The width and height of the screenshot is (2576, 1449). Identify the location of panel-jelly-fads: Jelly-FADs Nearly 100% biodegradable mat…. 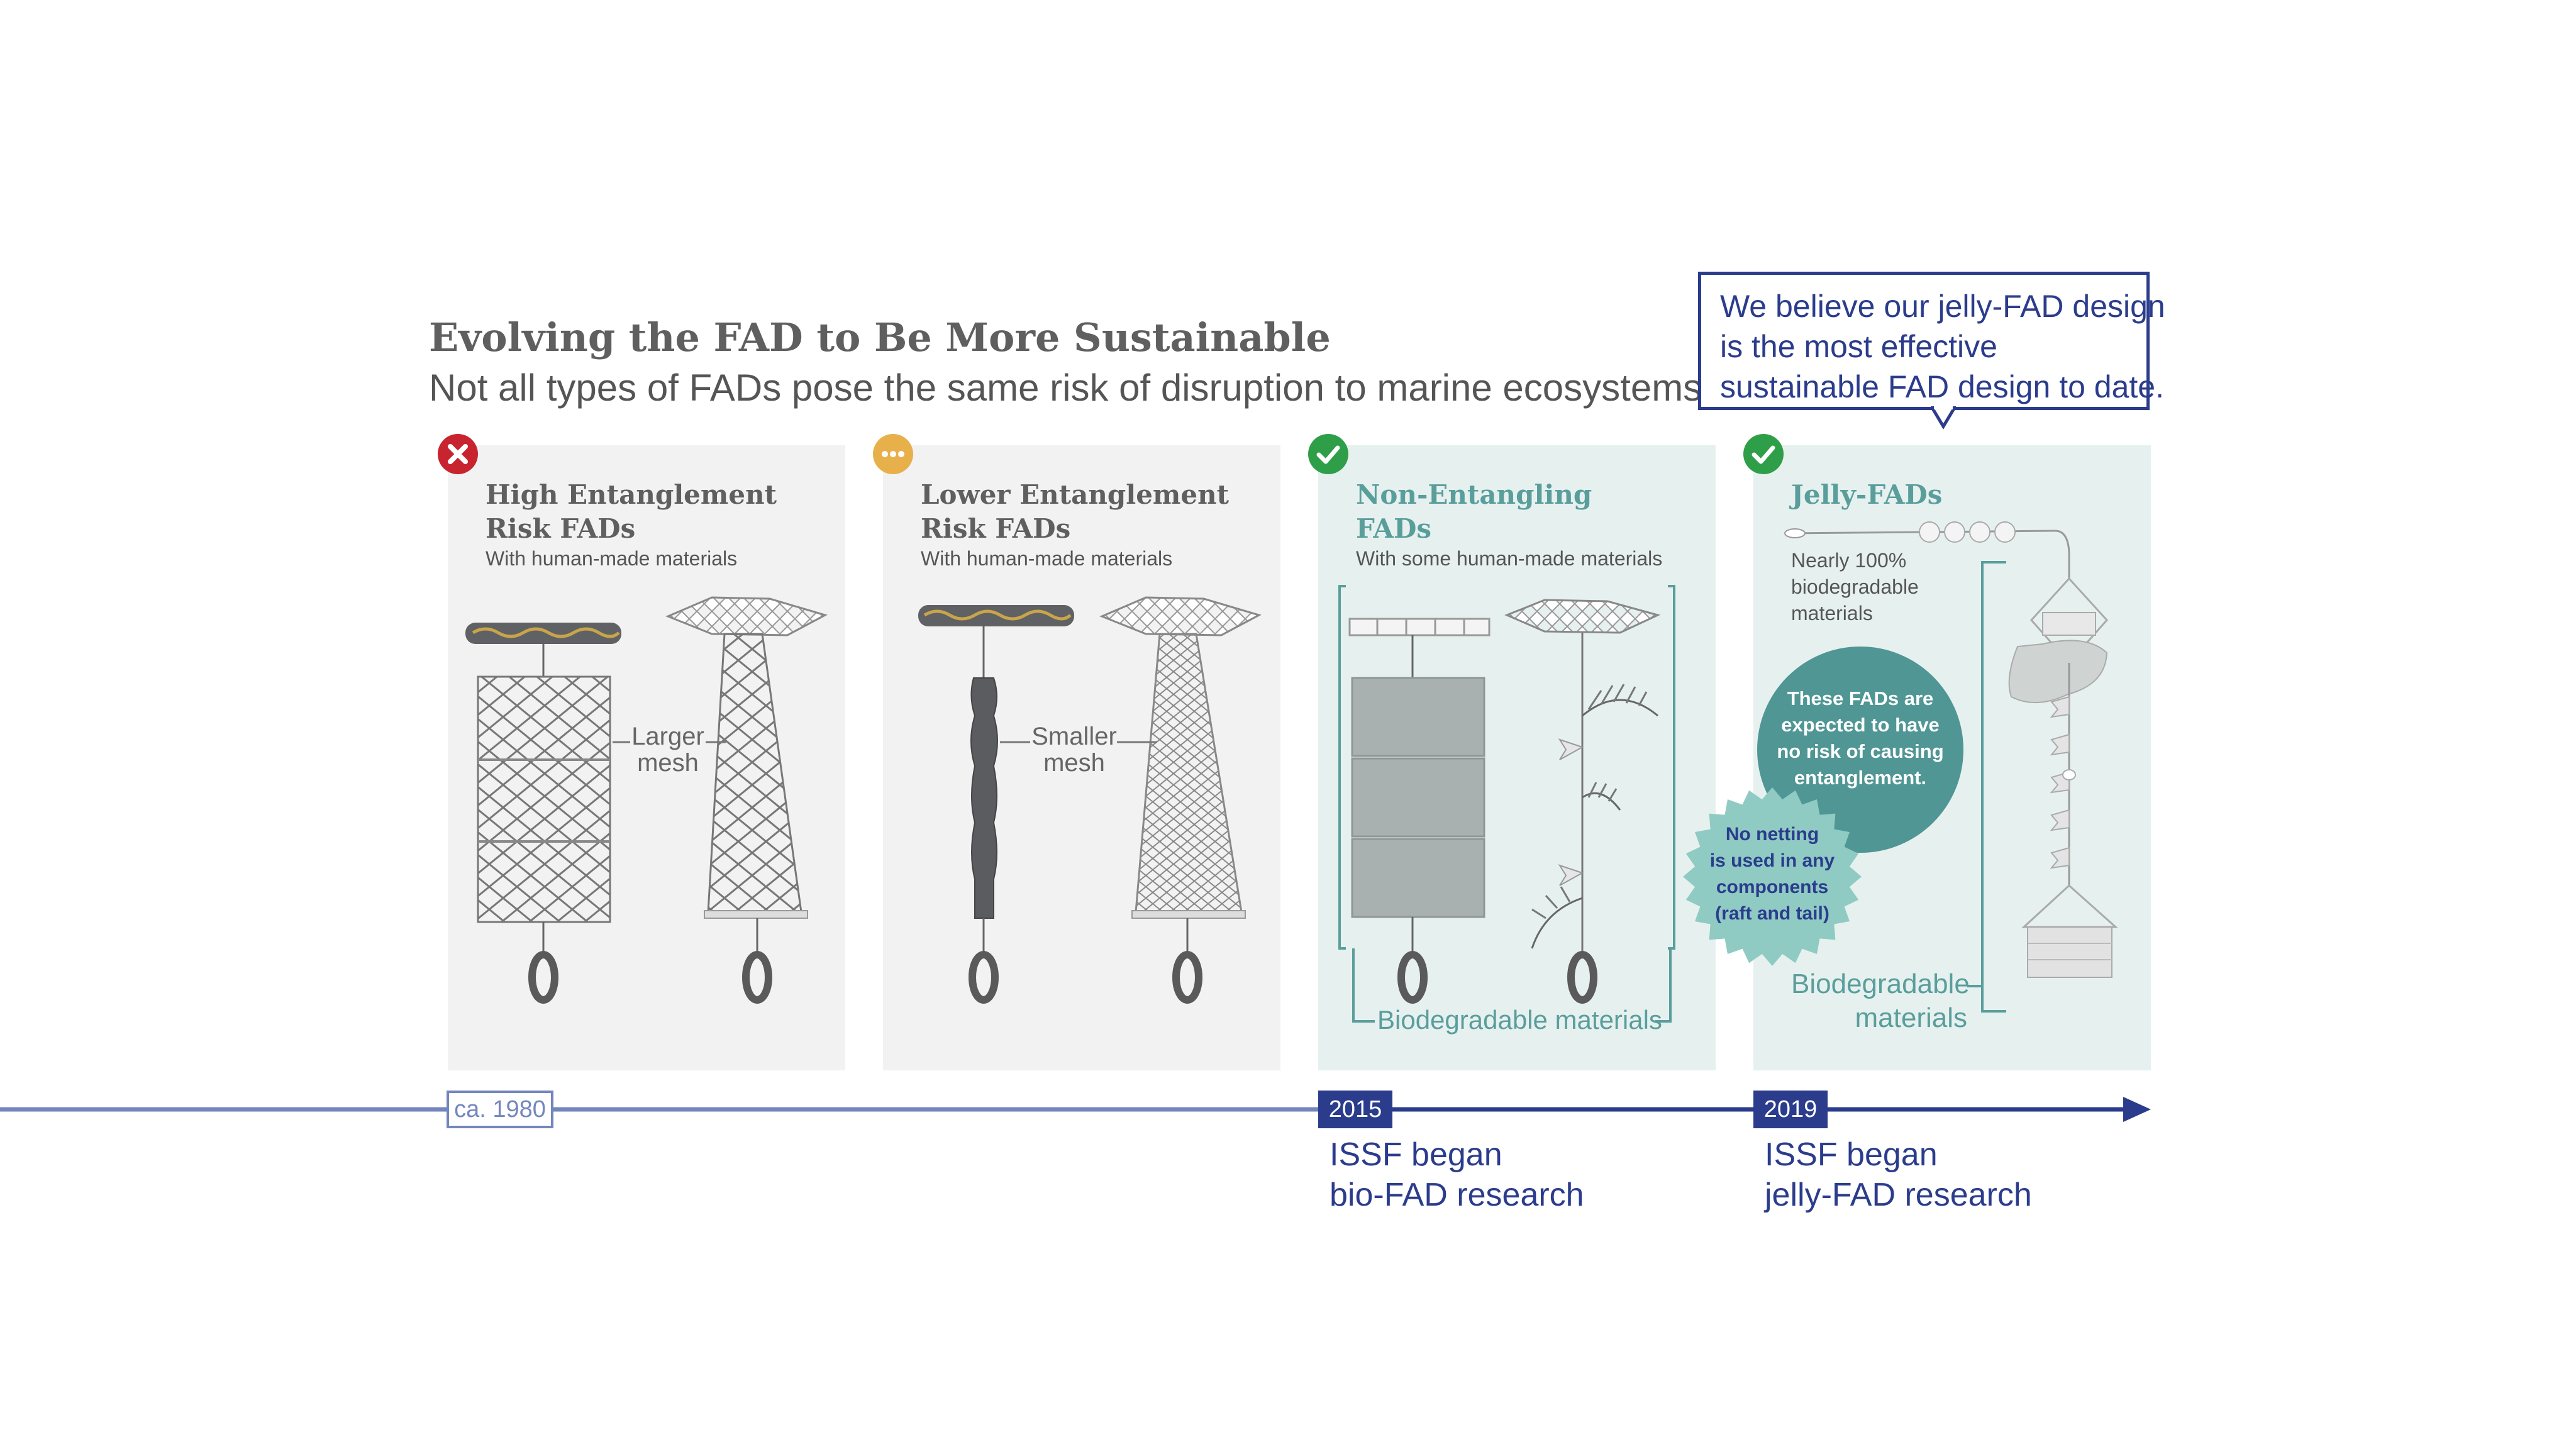
(1952, 757).